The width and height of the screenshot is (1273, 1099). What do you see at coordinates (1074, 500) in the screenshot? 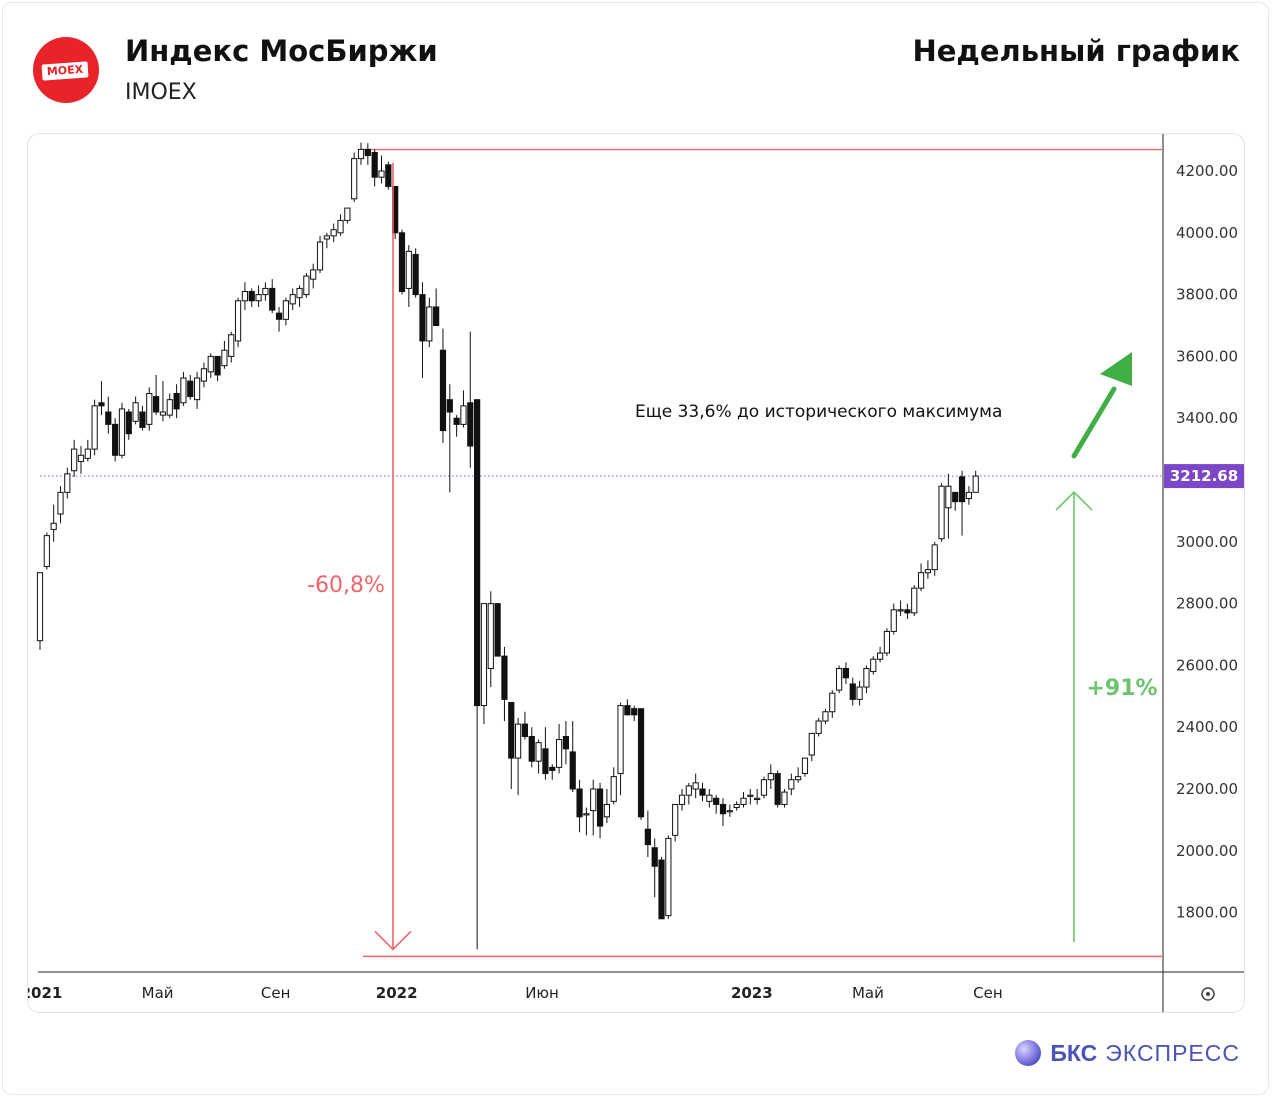
I see `rise-arrow-head` at bounding box center [1074, 500].